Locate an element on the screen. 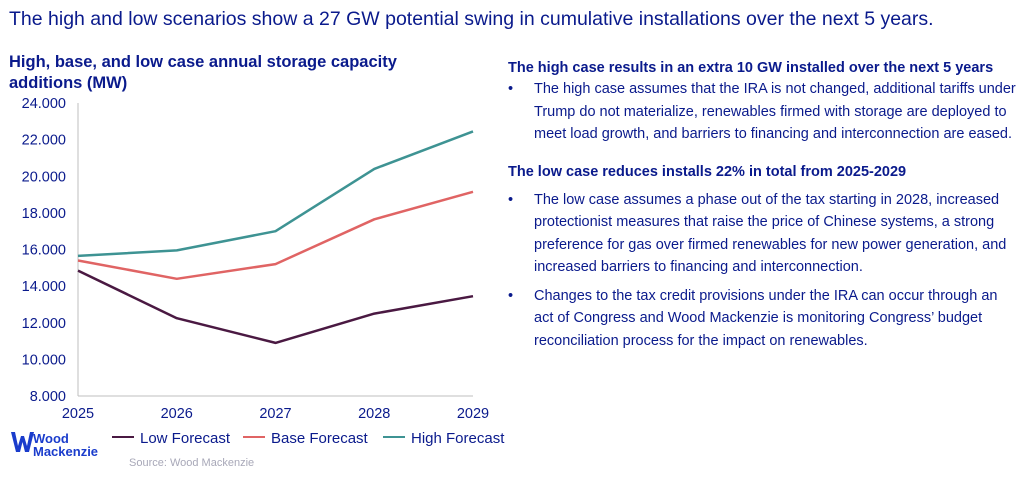 The width and height of the screenshot is (1024, 477). legend-item-low: Low Forecast is located at coordinates (171, 438).